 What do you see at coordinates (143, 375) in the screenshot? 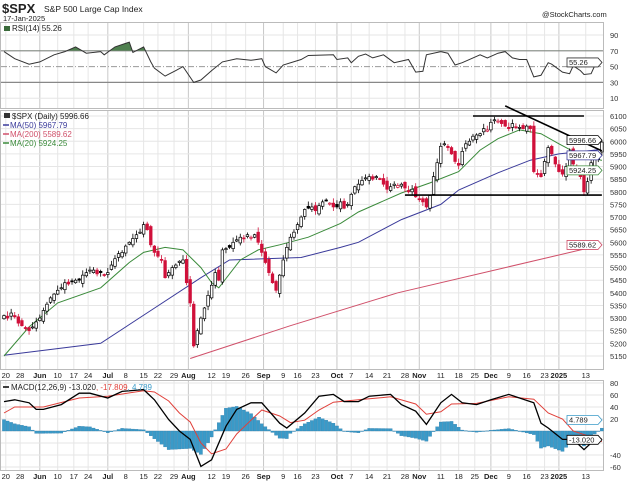
I see `x-tick-label: 15` at bounding box center [143, 375].